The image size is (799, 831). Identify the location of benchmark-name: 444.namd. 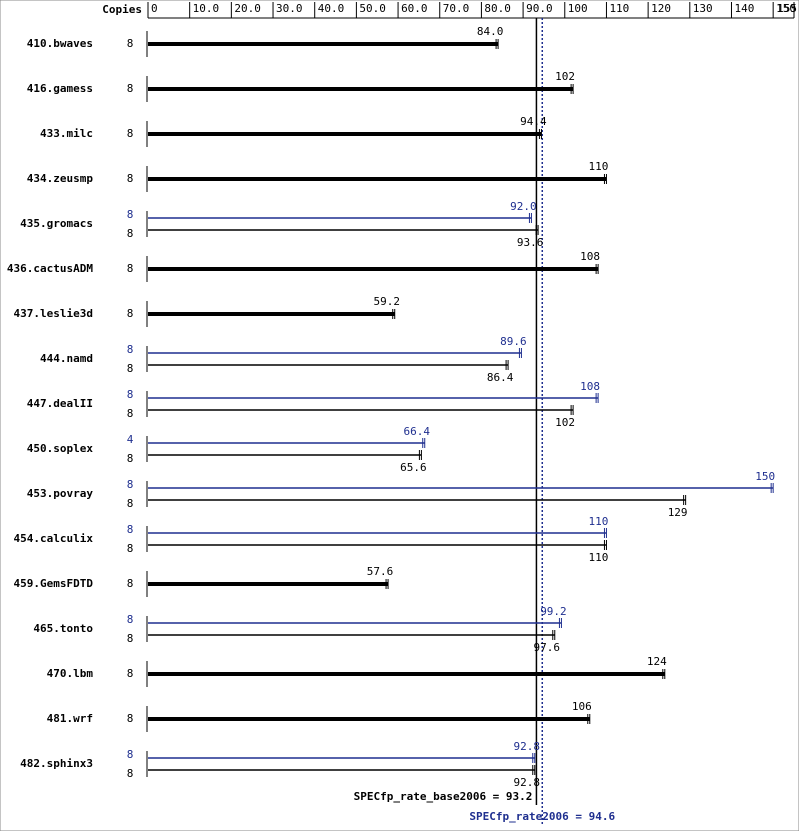
(66, 358).